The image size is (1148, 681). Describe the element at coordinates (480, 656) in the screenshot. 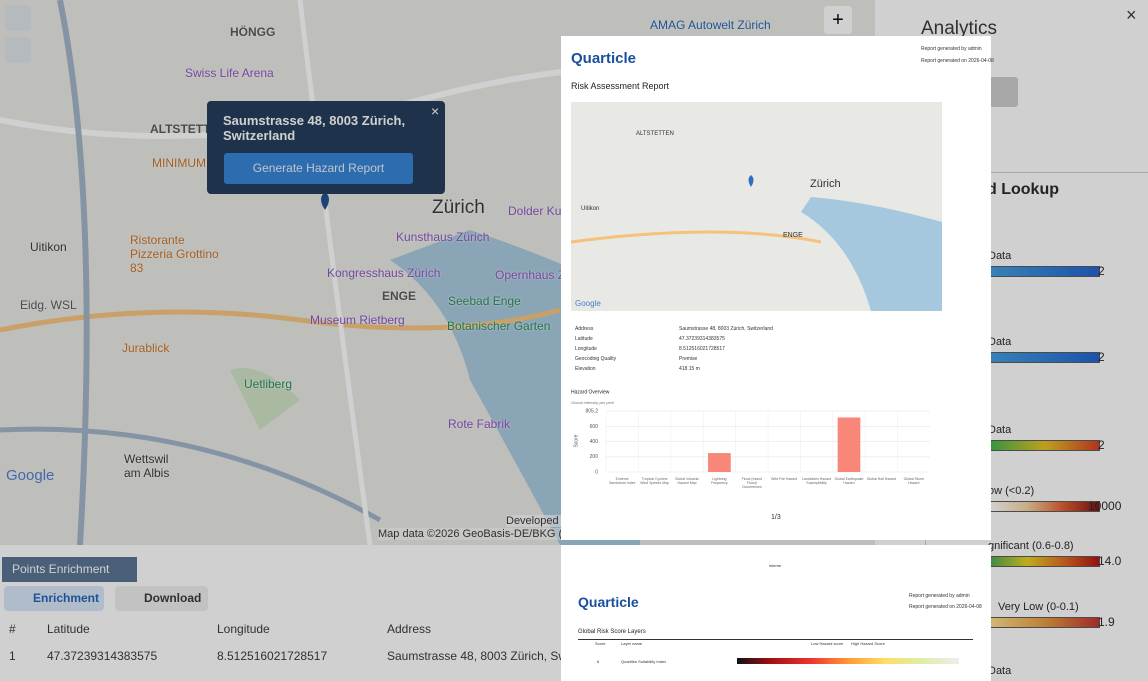

I see `cell: Saumstrasse 48, 8003 Zürich, Swit` at that location.